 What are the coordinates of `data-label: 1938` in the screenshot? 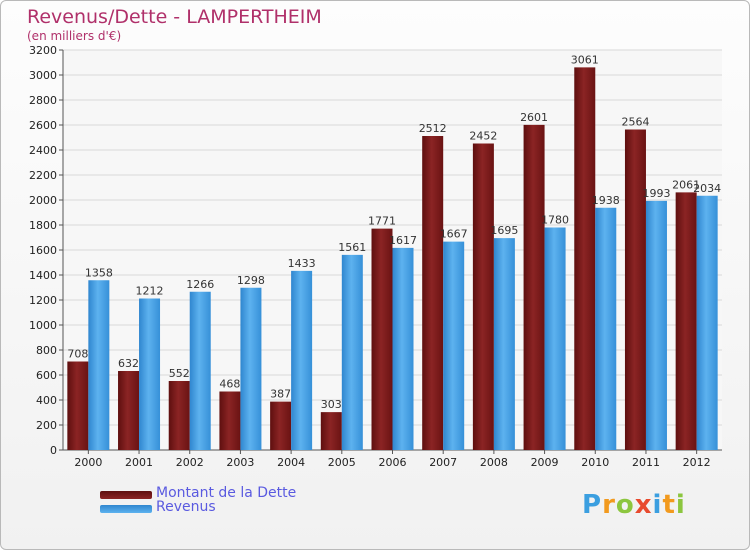 It's located at (606, 200).